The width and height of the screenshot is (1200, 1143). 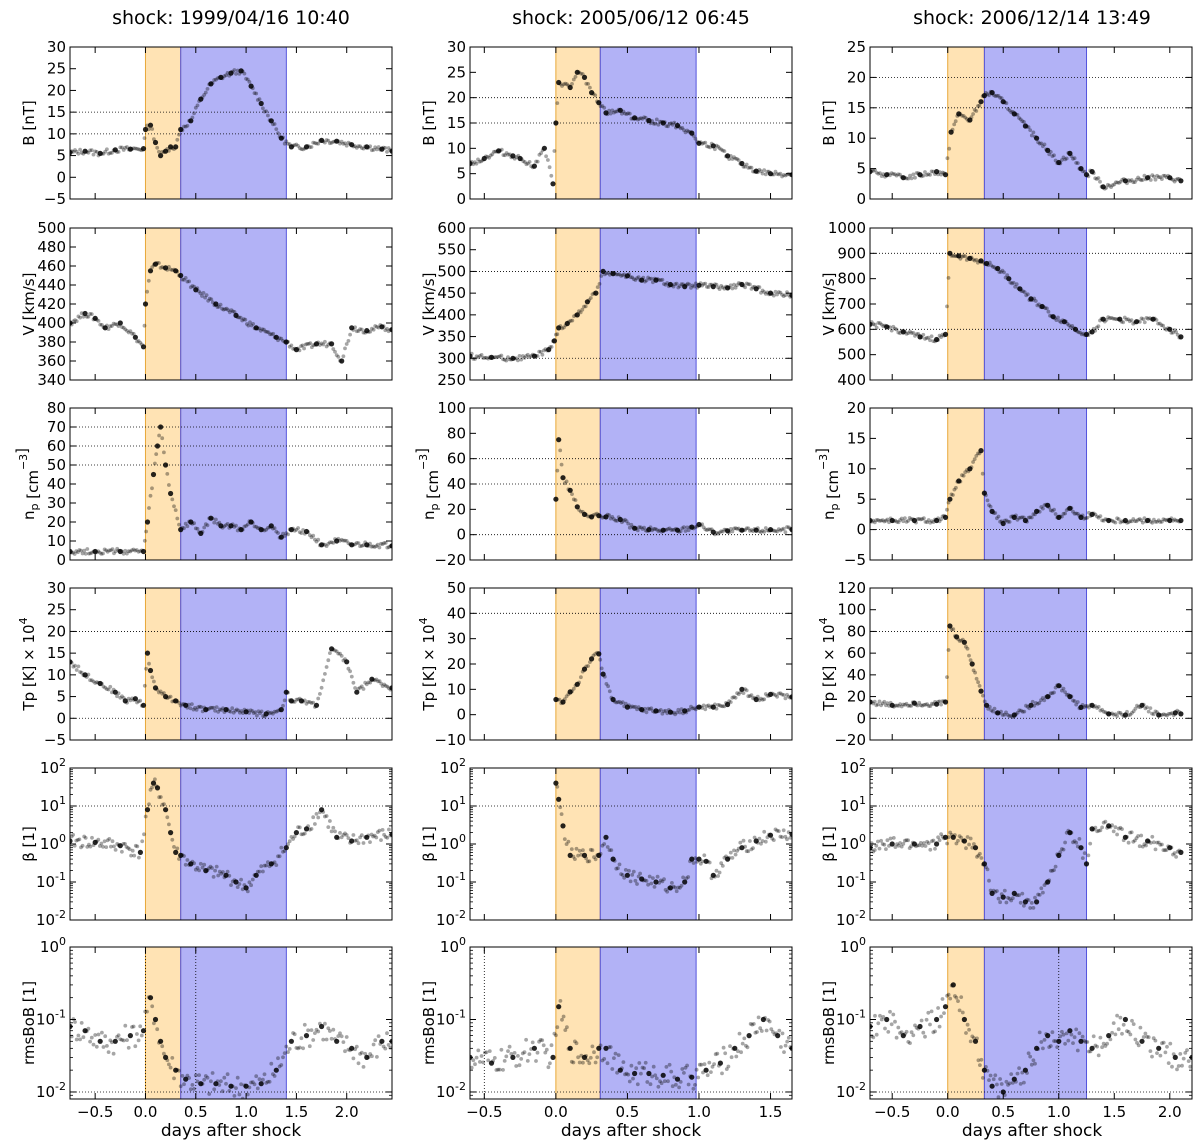 I want to click on x-tick-label: 0.5, so click(x=627, y=1112).